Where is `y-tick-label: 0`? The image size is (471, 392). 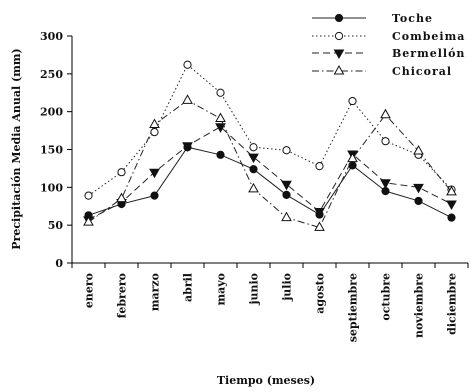 y-tick-label: 0 is located at coordinates (59, 263).